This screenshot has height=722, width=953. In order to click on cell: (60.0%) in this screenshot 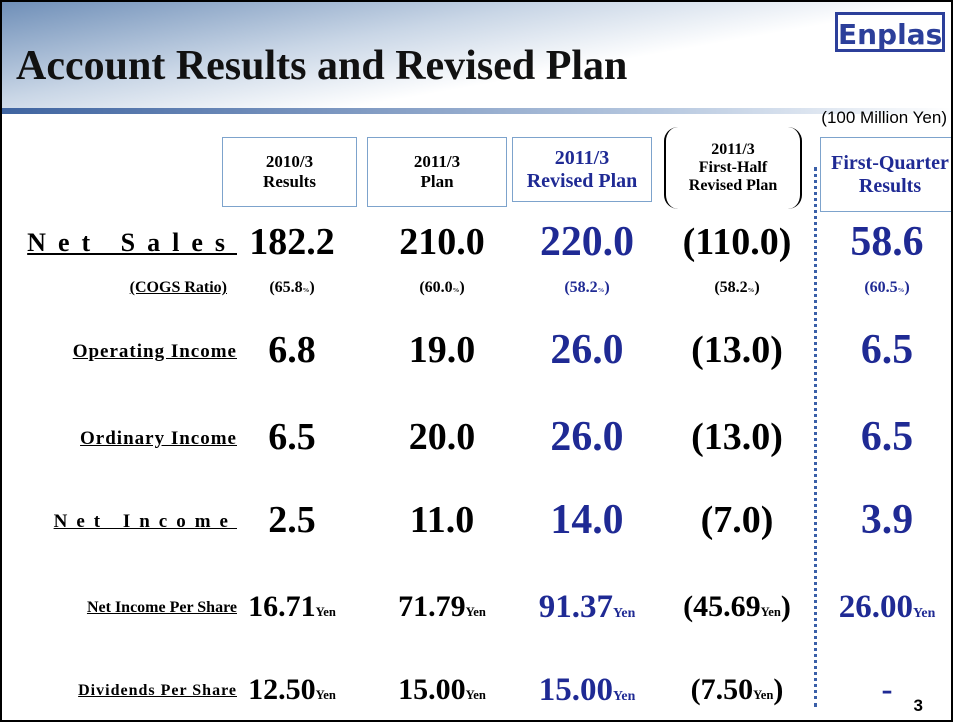, I will do `click(442, 288)`.